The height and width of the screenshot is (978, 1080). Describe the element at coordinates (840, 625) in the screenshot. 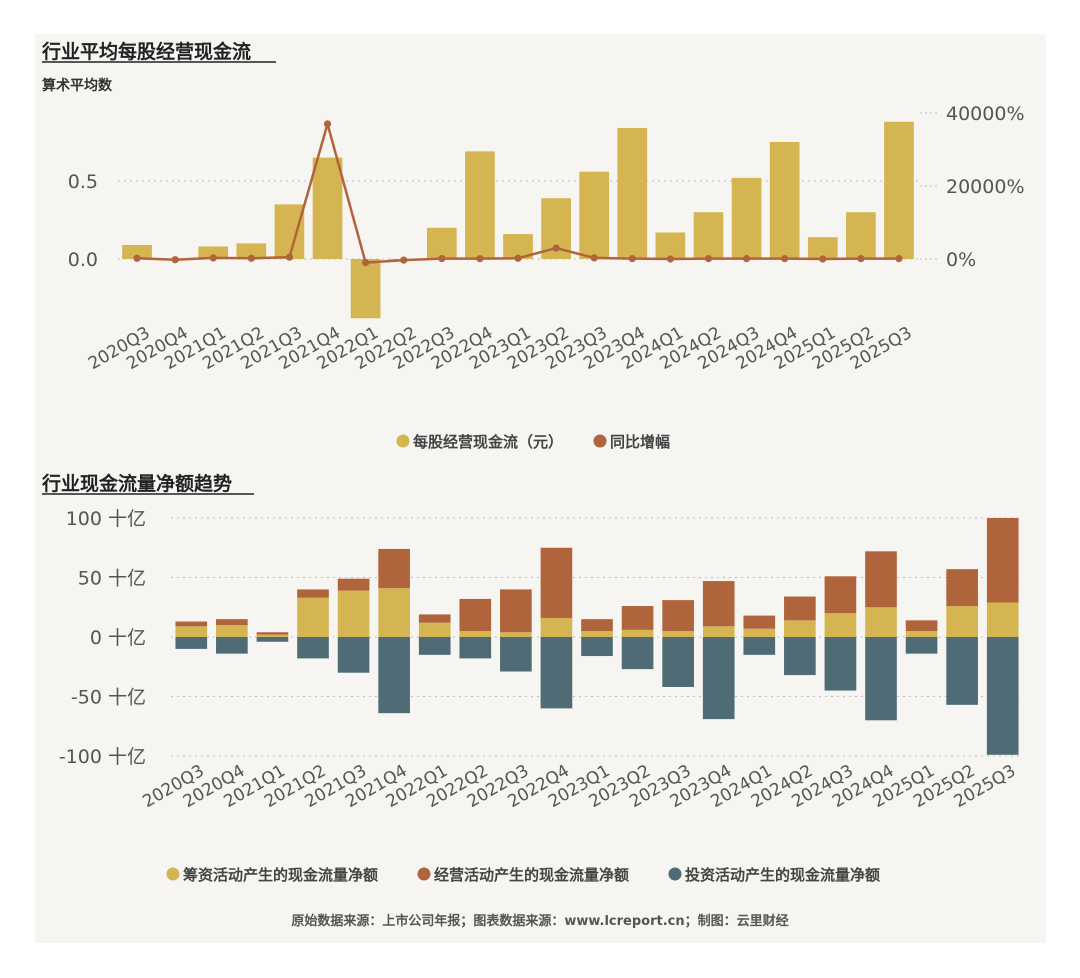

I see `chart2-bar-financing-2024Q3` at that location.